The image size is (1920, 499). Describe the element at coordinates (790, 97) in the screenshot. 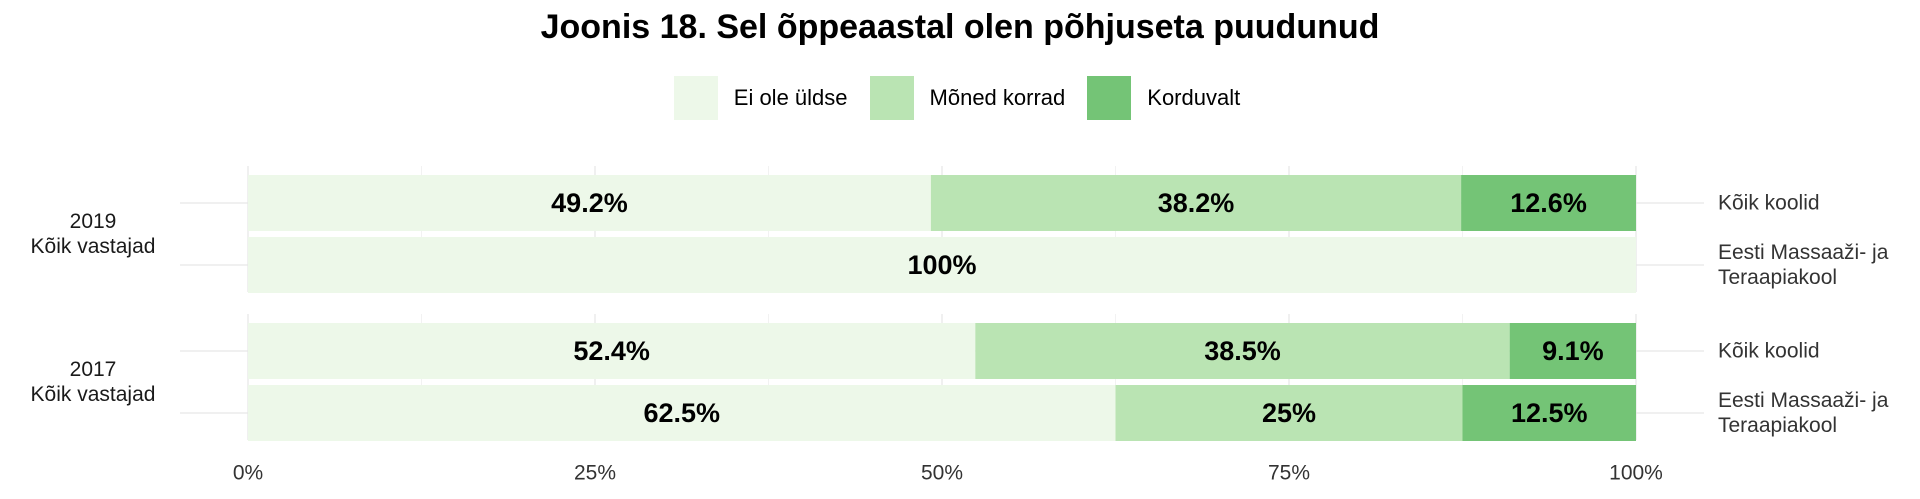

I see `legend-label: Ei ole üldse` at that location.